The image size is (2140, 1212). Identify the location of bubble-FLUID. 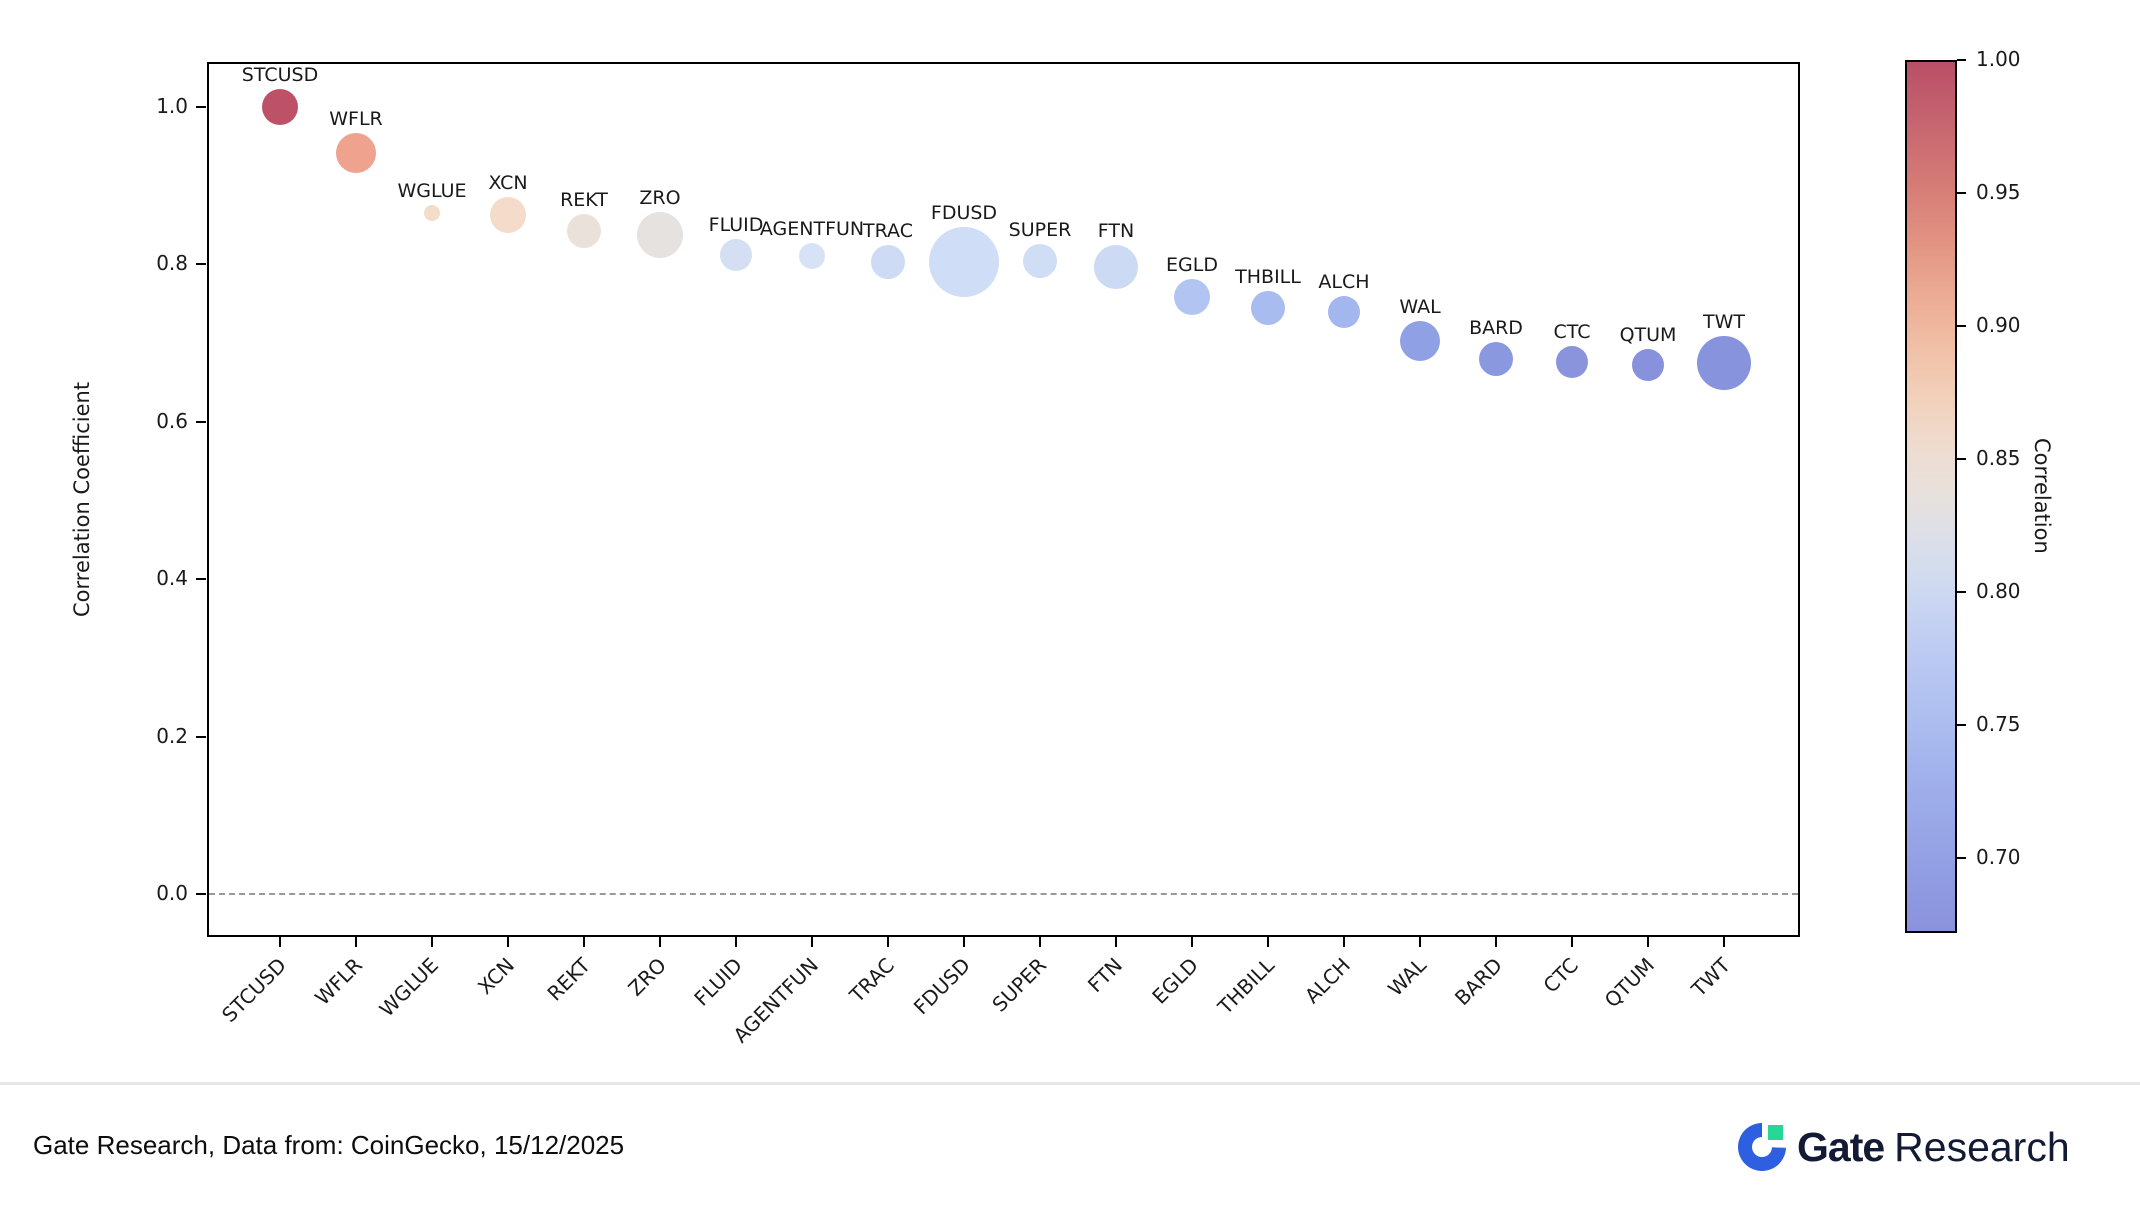
(736, 254).